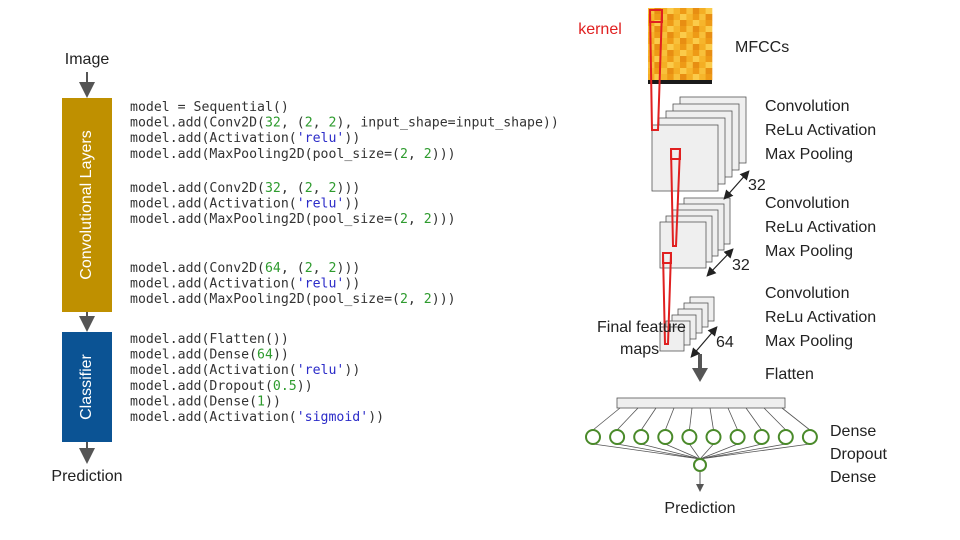 The height and width of the screenshot is (540, 960). Describe the element at coordinates (257, 417) in the screenshot. I see `code-line: model.add(Activation('sigmoid'))` at that location.